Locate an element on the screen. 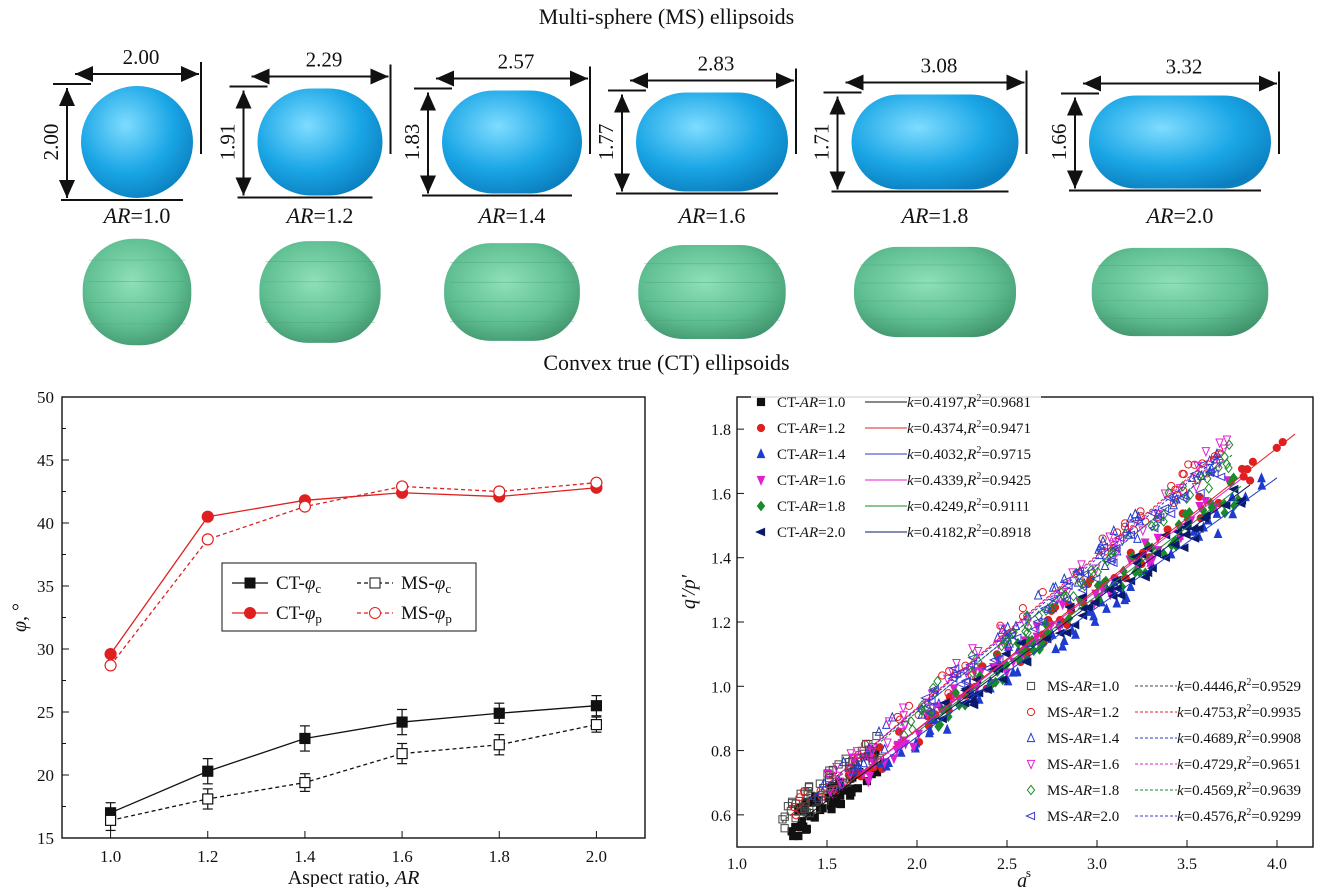 The image size is (1333, 887). width-label-0: 2.00 is located at coordinates (141, 57).